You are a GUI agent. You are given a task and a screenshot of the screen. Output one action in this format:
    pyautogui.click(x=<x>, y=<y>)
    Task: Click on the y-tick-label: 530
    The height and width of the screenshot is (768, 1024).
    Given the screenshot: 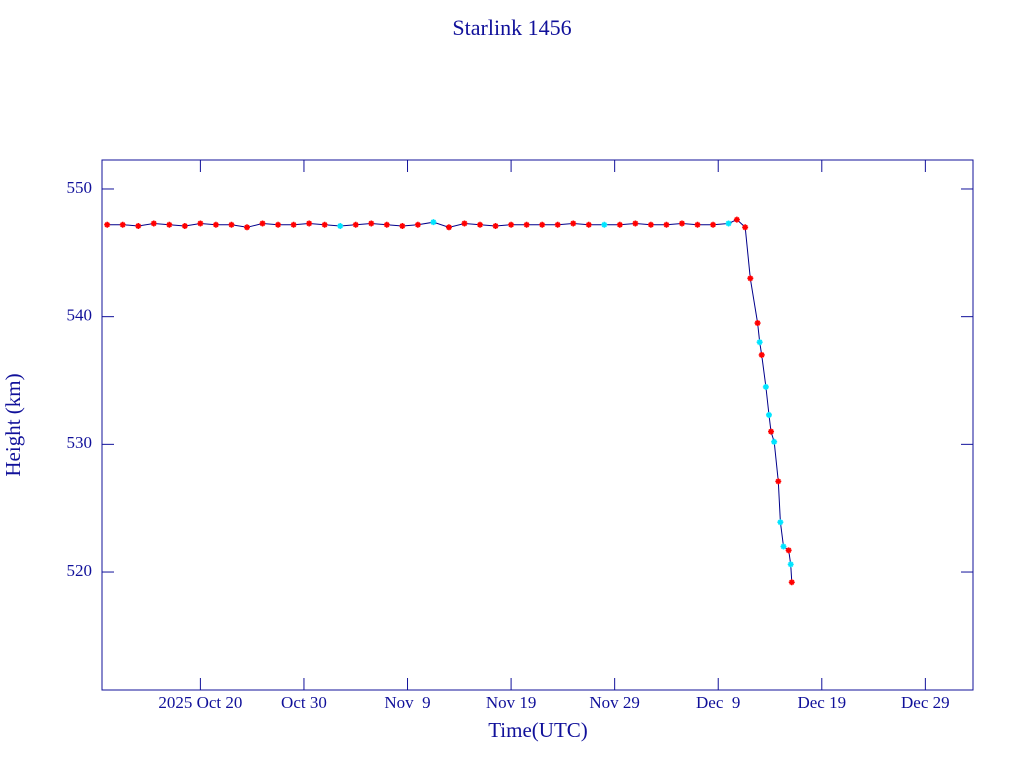 What is the action you would take?
    pyautogui.click(x=80, y=442)
    